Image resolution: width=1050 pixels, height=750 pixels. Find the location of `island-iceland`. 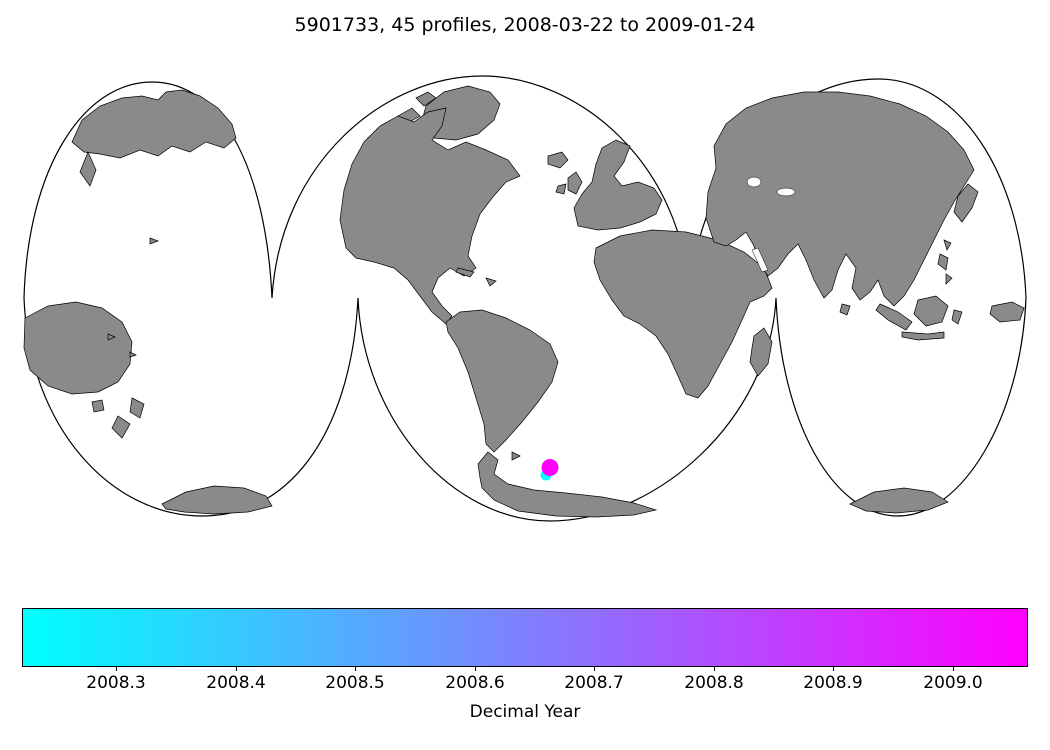

island-iceland is located at coordinates (558, 160).